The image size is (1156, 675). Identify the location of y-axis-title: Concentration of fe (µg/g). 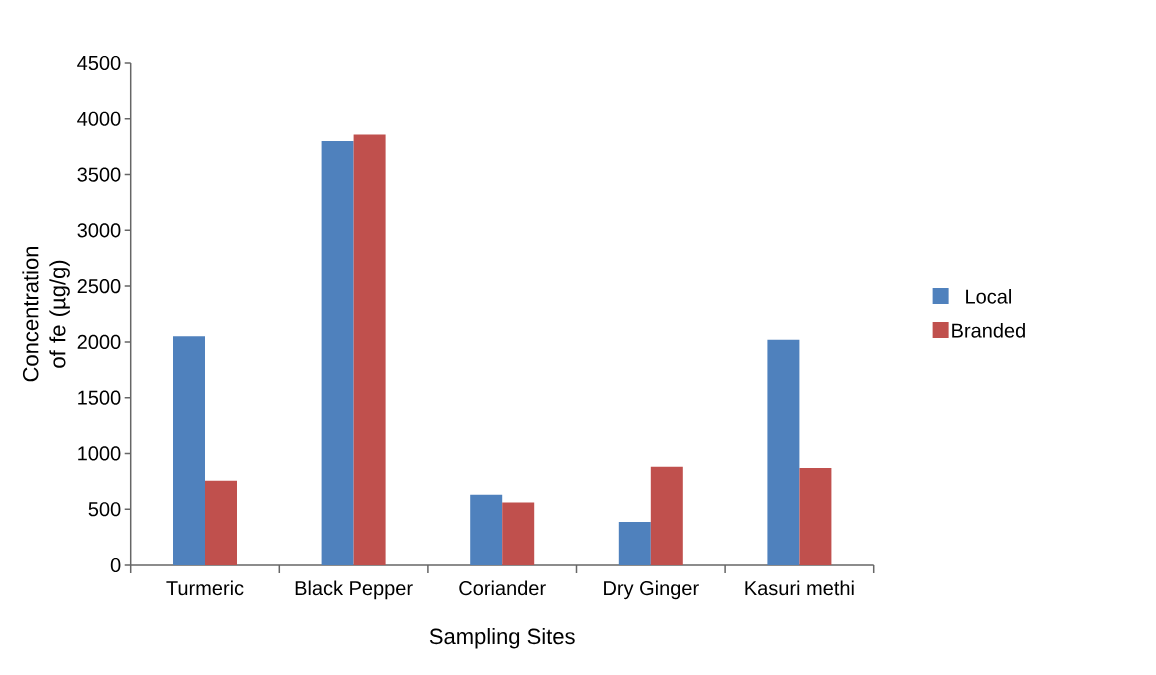
(46, 314).